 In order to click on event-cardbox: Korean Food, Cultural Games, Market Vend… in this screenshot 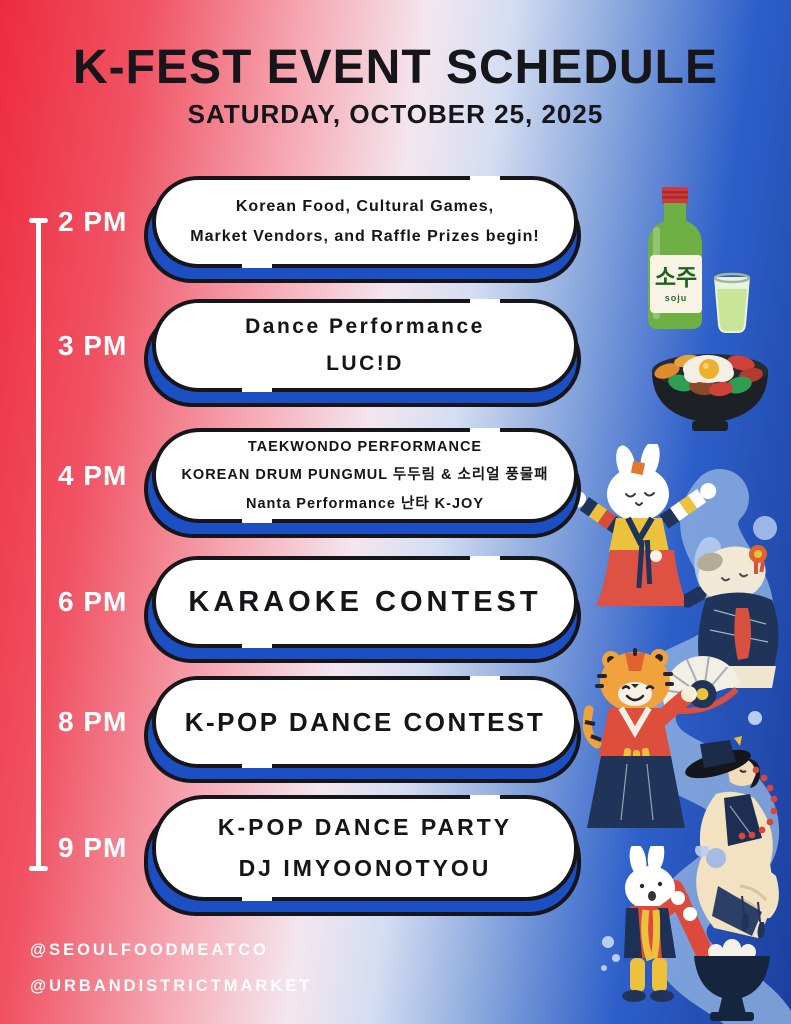, I will do `click(362, 229)`.